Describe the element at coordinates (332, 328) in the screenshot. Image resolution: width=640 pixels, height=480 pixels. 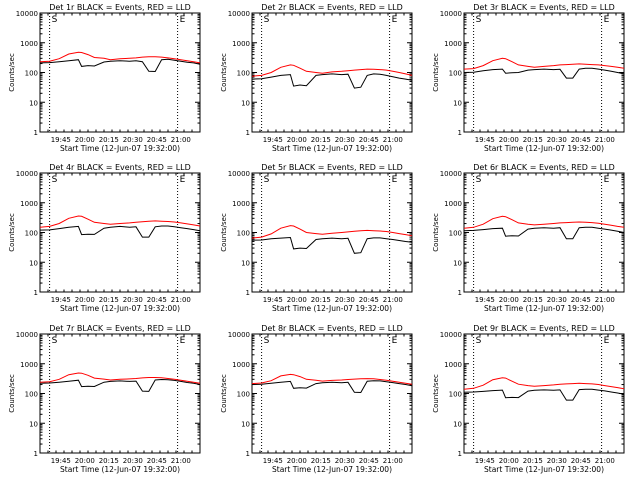
I see `chart-title: Det 8r BLACK = Events, RED = LLD` at that location.